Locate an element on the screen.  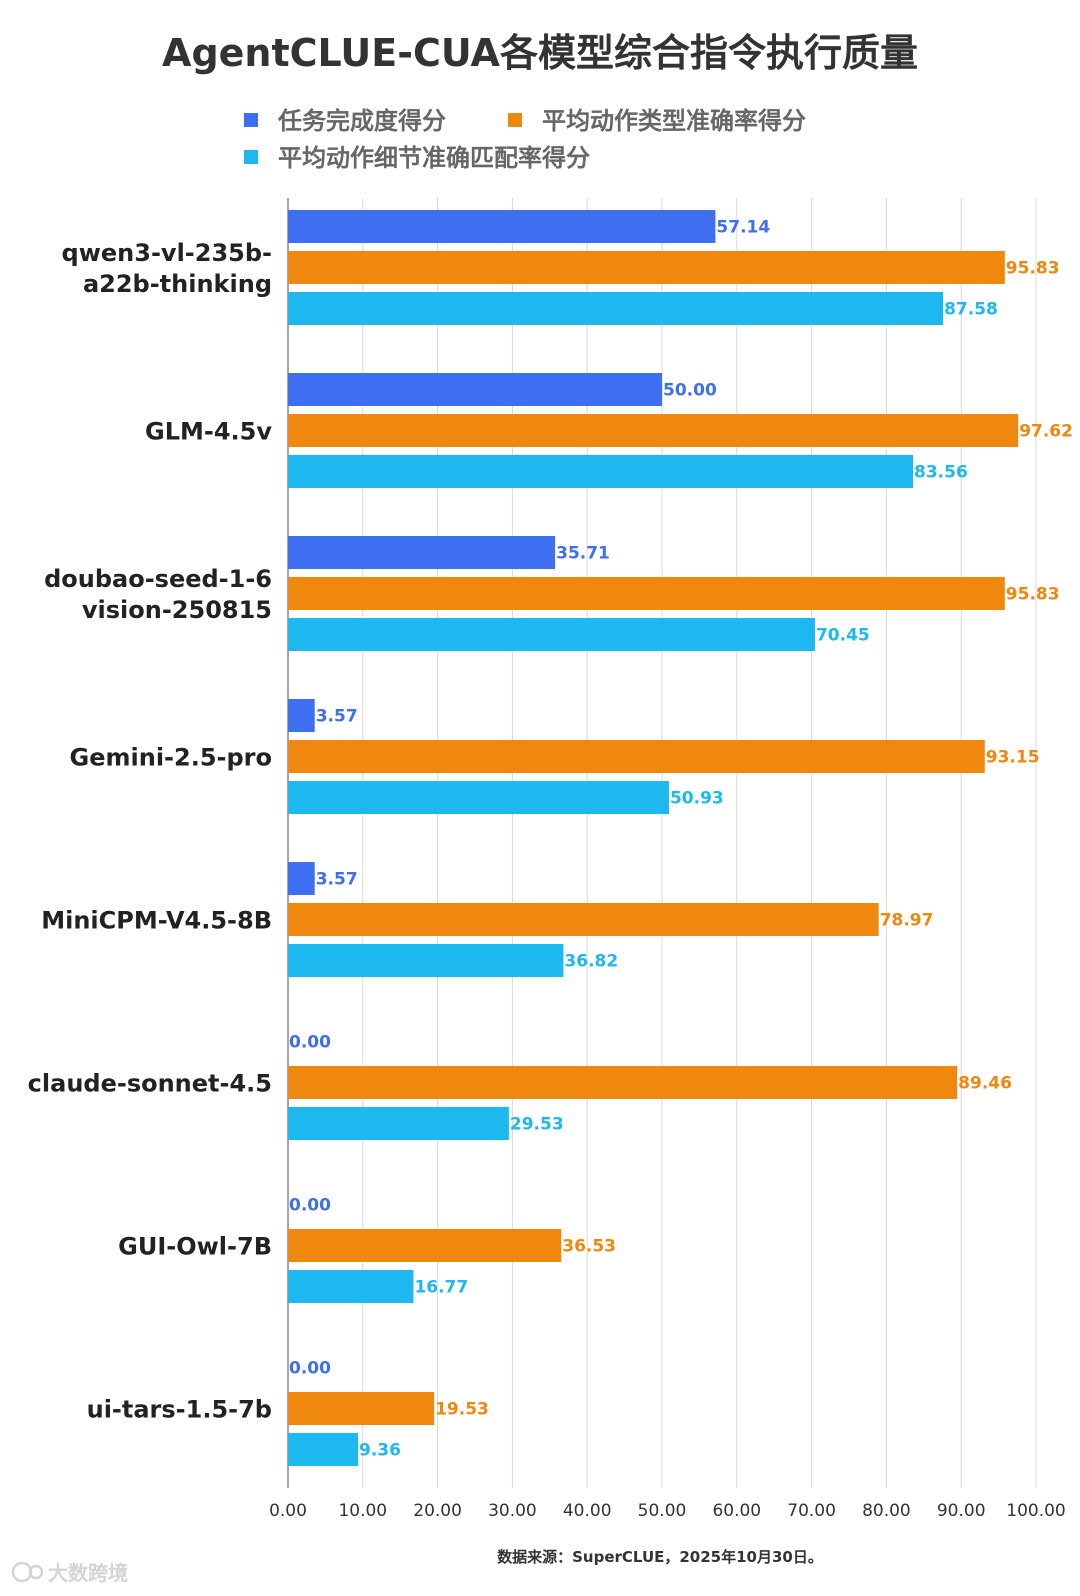
data-label: 97.62 is located at coordinates (1046, 432).